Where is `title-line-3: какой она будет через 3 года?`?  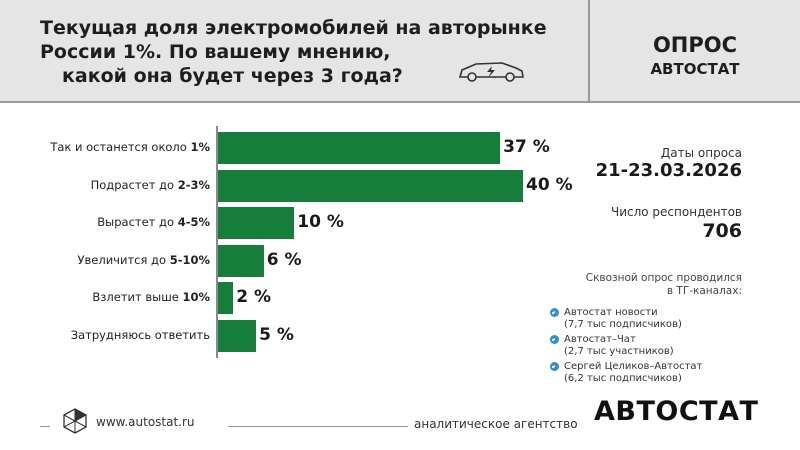 title-line-3: какой она будет через 3 года? is located at coordinates (232, 76).